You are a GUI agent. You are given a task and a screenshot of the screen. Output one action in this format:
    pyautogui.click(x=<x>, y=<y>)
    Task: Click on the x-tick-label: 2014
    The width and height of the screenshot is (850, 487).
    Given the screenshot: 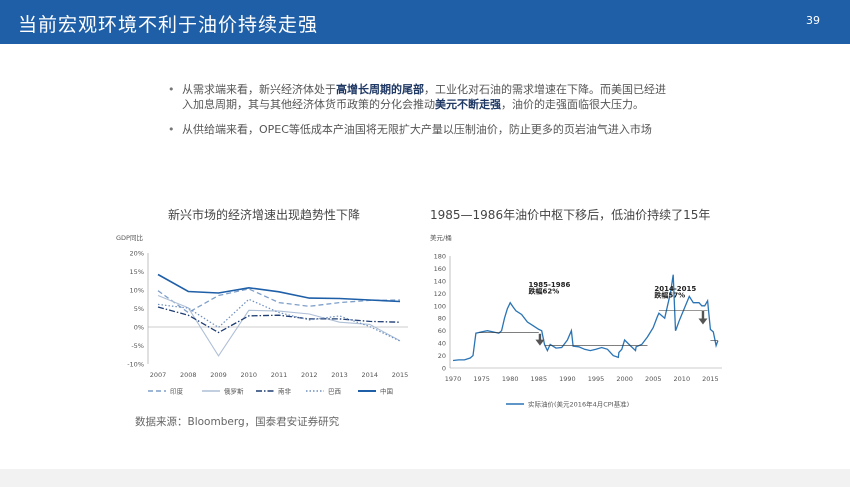 What is the action you would take?
    pyautogui.click(x=369, y=375)
    